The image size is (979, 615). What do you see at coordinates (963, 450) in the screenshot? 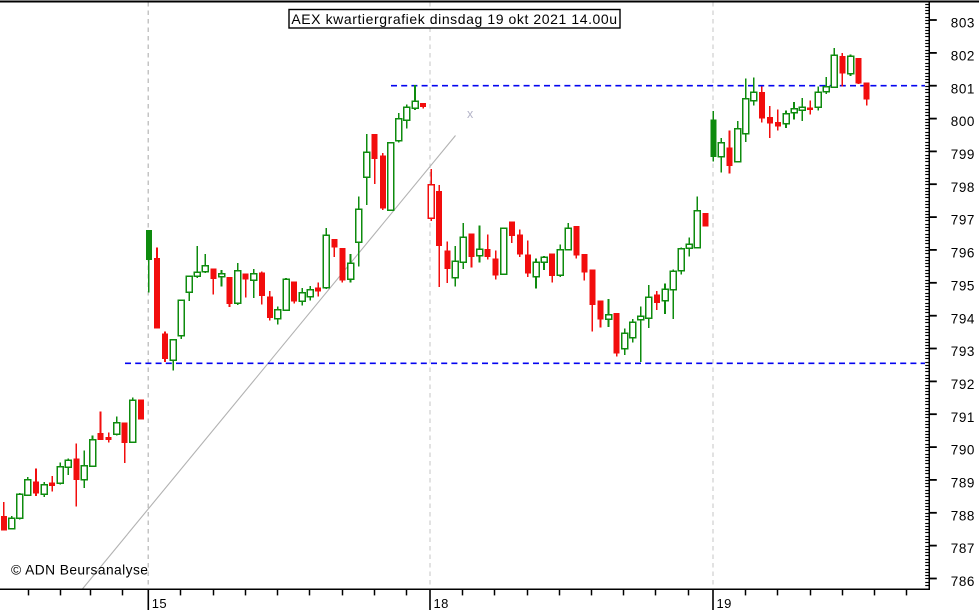
I see `svg-text: 790` at bounding box center [963, 450].